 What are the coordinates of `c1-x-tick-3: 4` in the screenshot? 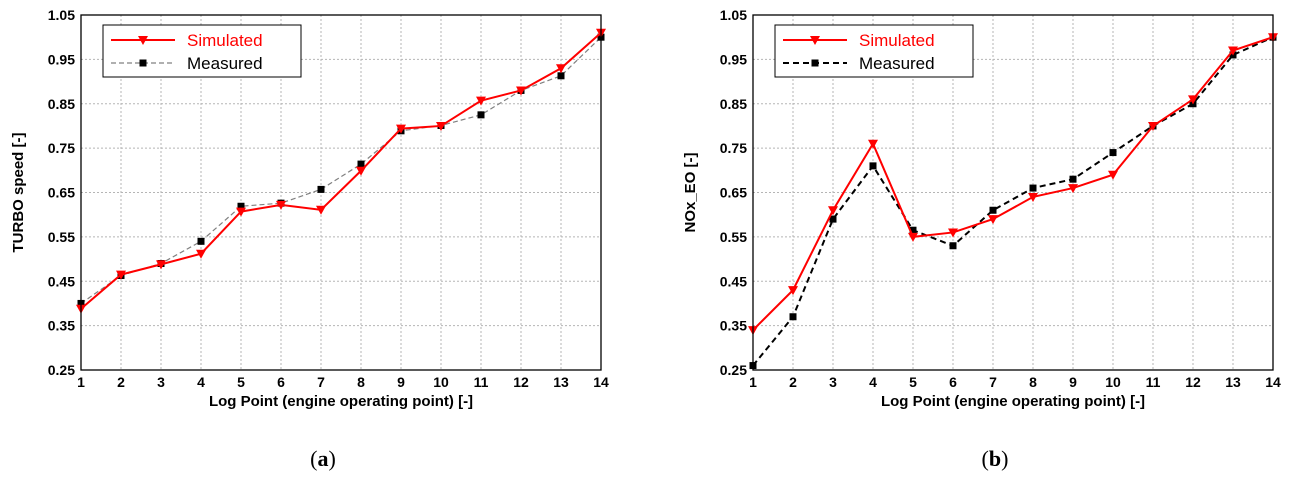 It's located at (873, 382).